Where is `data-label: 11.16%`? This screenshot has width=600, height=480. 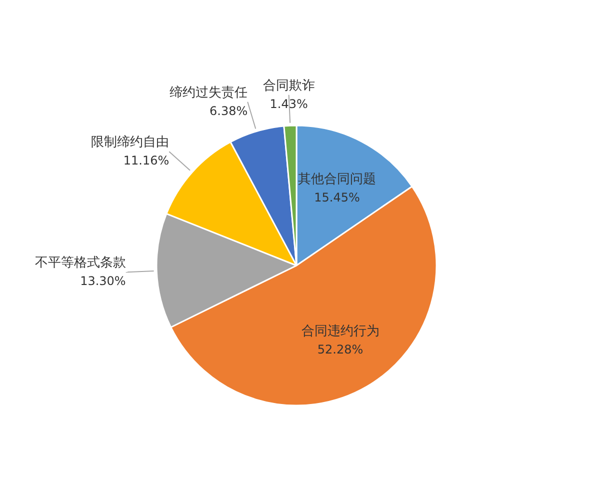 data-label: 11.16% is located at coordinates (146, 161).